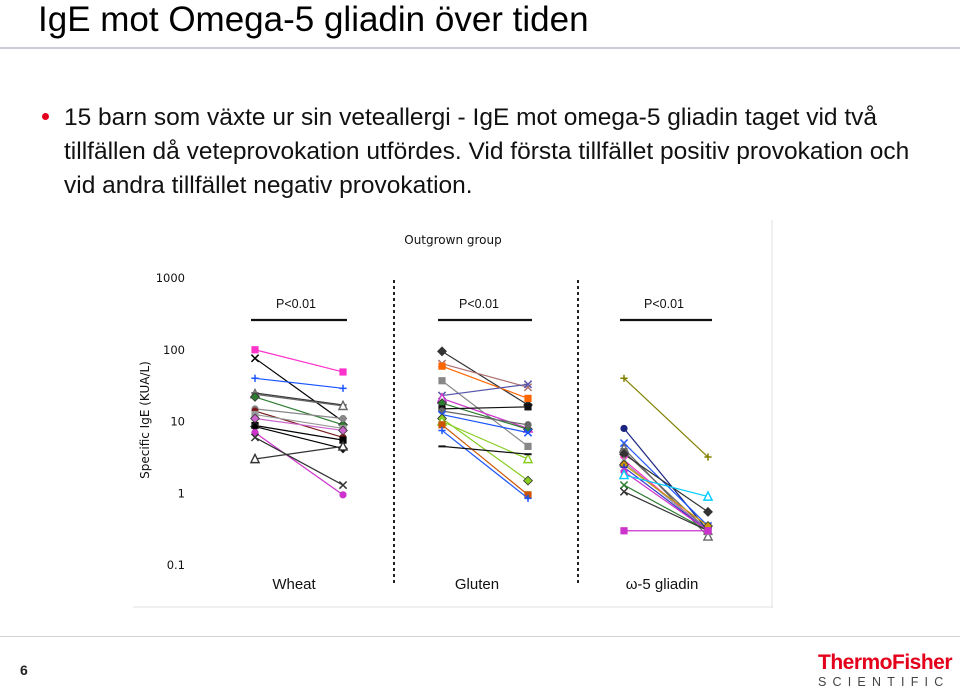 This screenshot has width=960, height=689. I want to click on group-label: Gluten, so click(477, 584).